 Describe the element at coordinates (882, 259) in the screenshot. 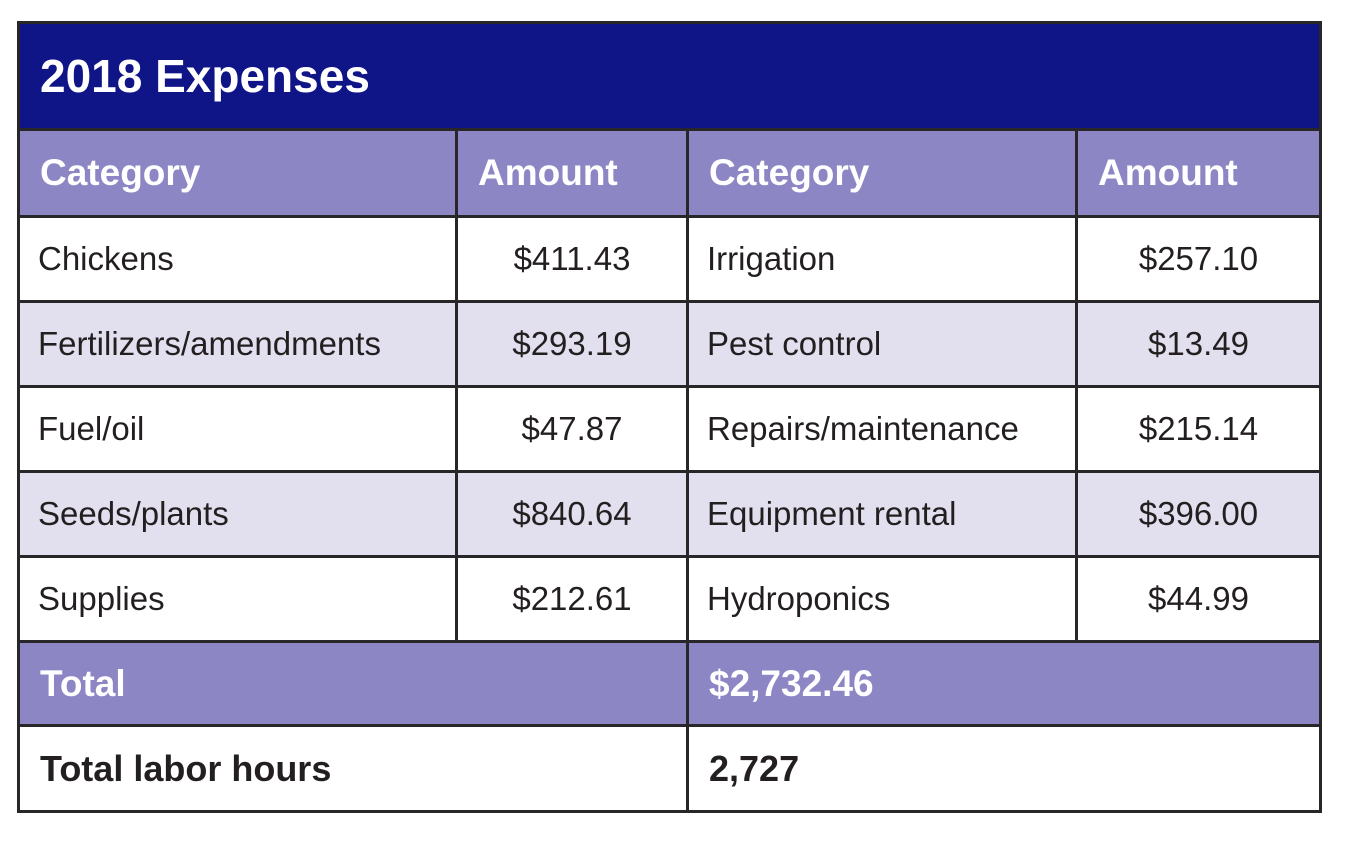

I see `cell-category: Irrigation` at that location.